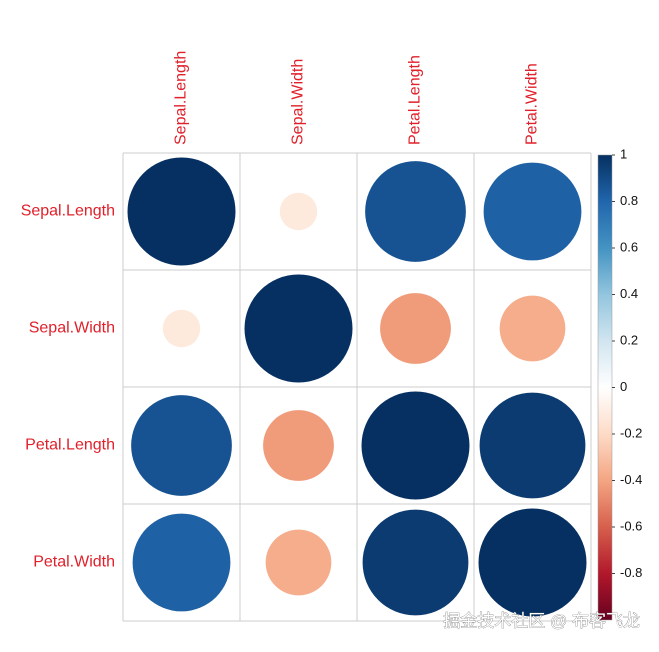  What do you see at coordinates (629, 339) in the screenshot?
I see `color-tick-label: 0.2` at bounding box center [629, 339].